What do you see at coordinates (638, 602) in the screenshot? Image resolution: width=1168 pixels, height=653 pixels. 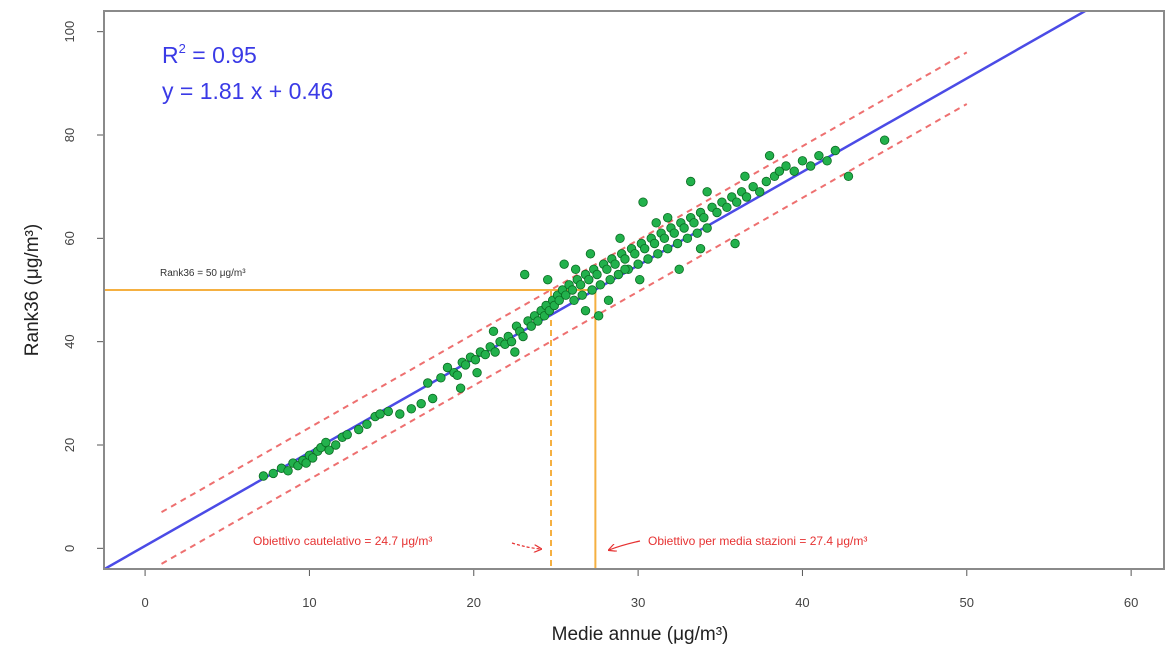 I see `x-tick-label: 30` at bounding box center [638, 602].